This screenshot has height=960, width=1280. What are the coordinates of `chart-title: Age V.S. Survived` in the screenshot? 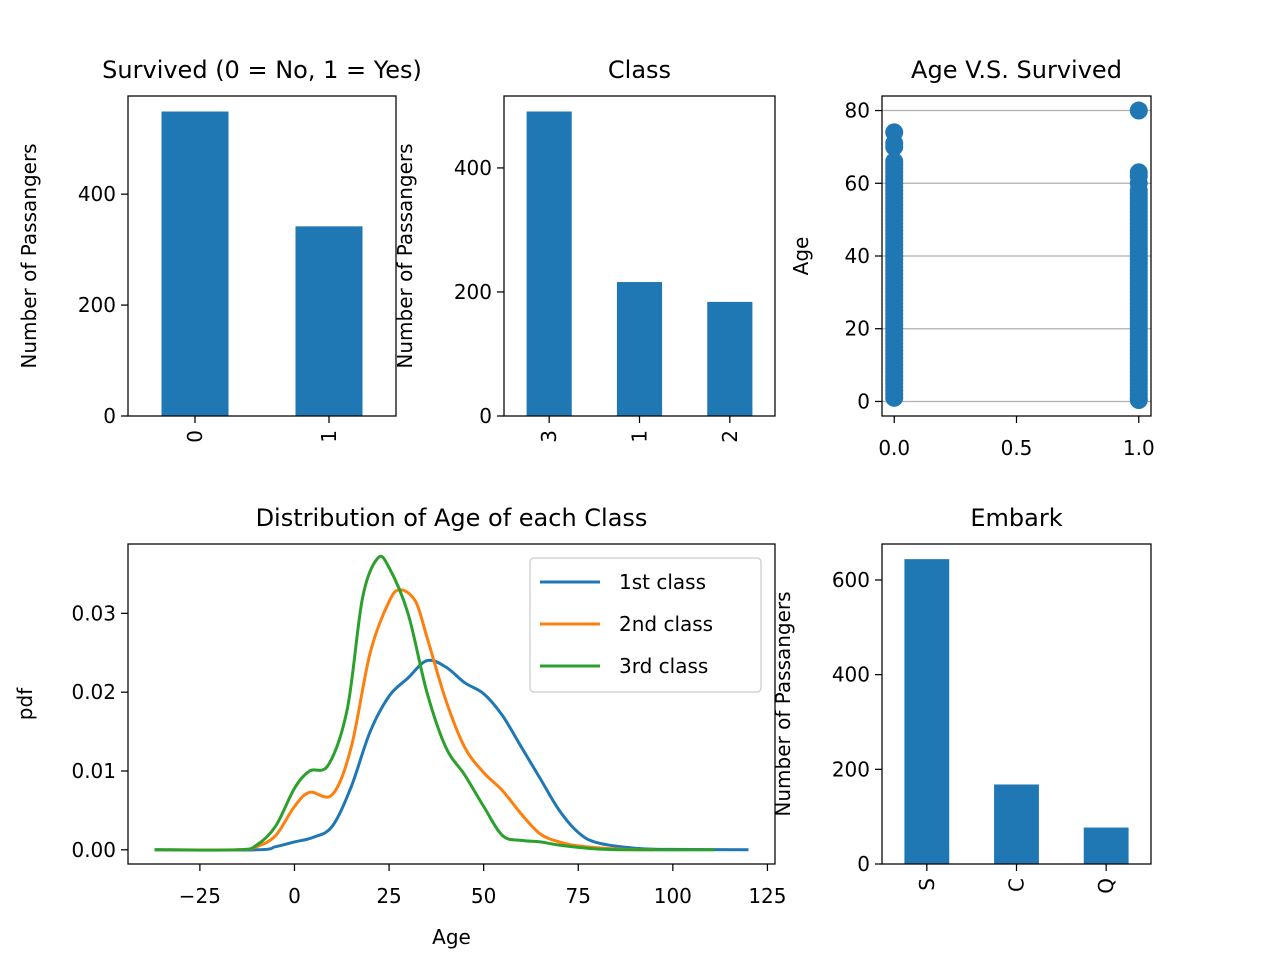 It's located at (1016, 70).